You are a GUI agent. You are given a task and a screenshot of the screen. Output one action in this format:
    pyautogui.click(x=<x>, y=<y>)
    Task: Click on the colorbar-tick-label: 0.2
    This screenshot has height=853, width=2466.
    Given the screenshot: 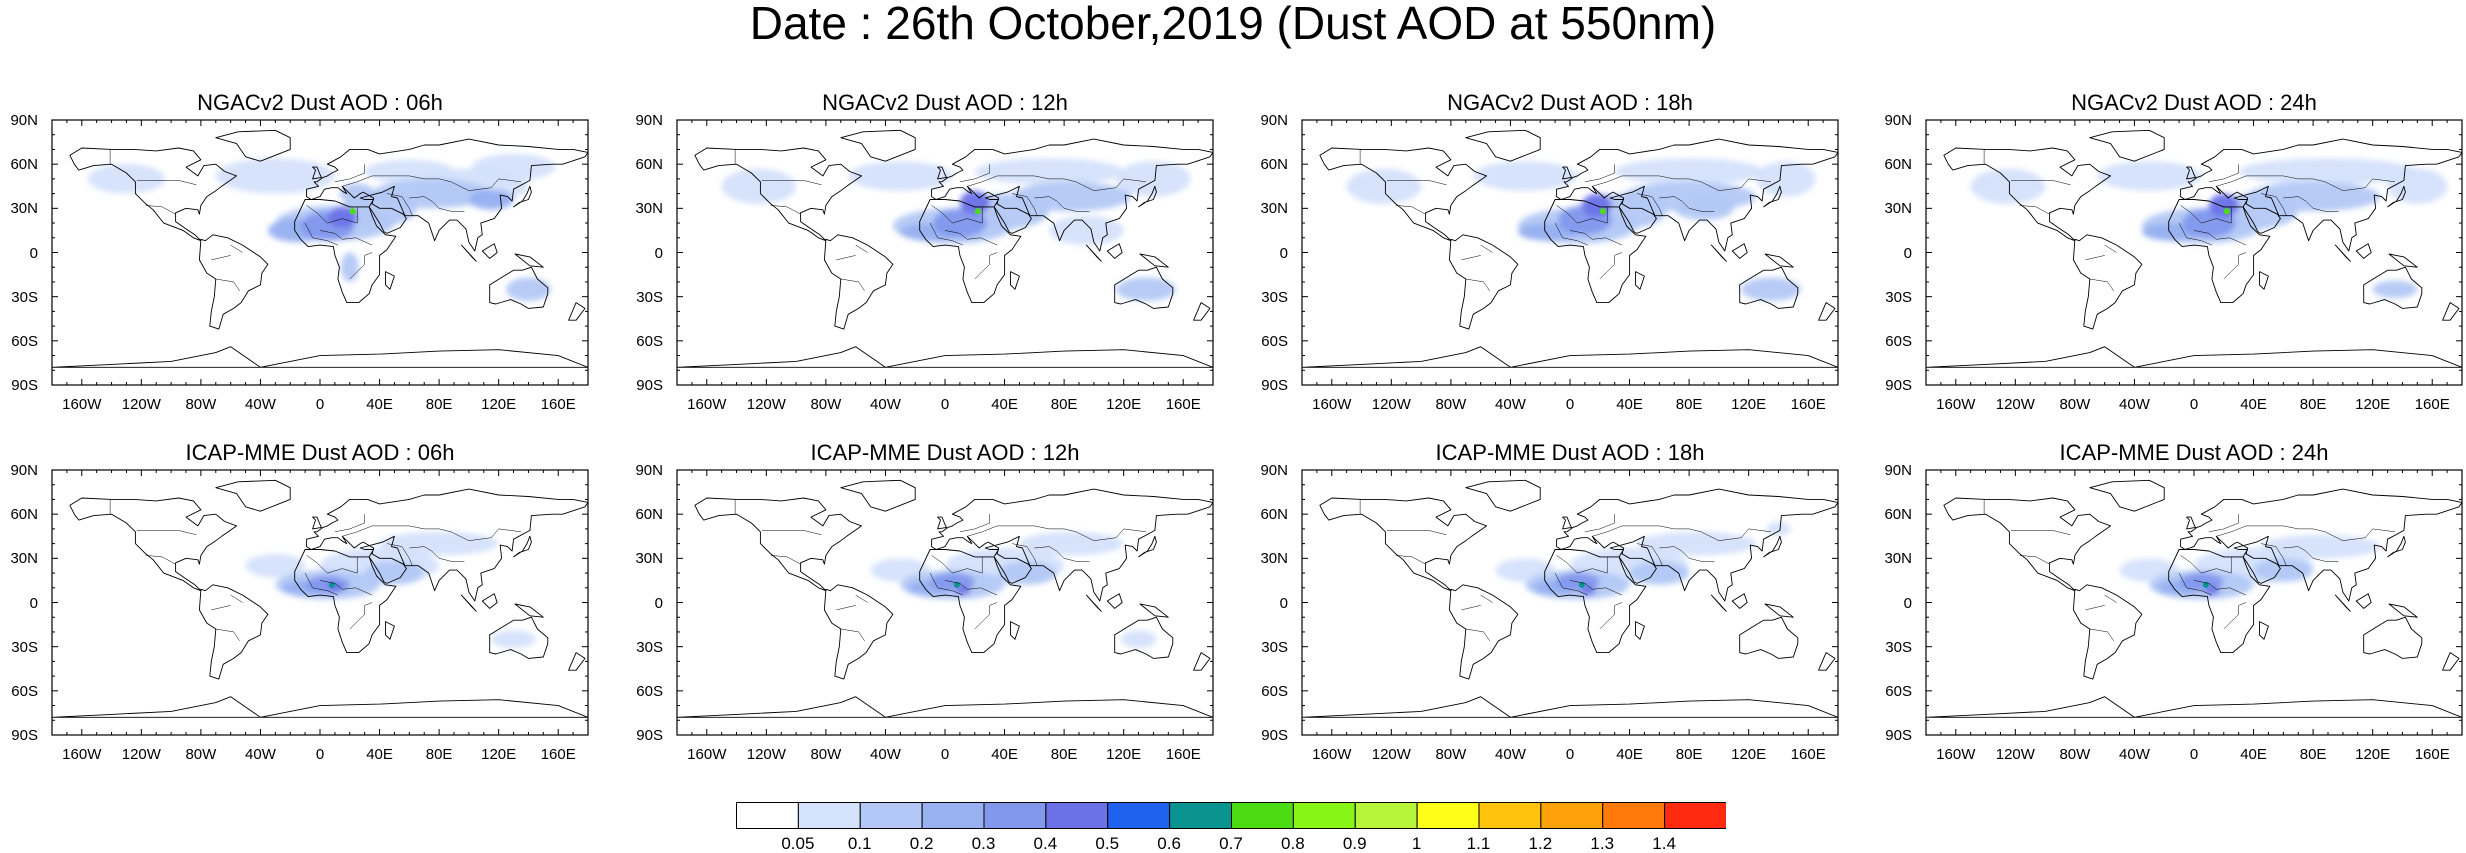 What is the action you would take?
    pyautogui.click(x=921, y=843)
    